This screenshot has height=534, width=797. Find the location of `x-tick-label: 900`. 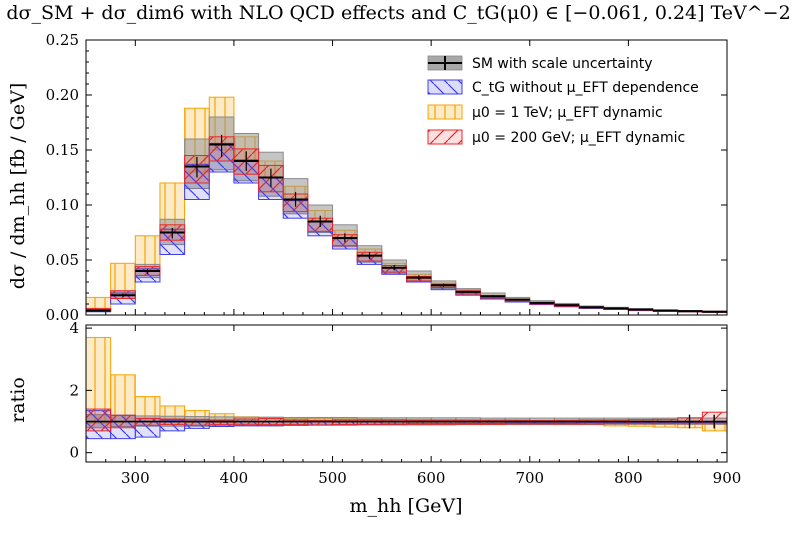

x-tick-label: 900 is located at coordinates (727, 478).